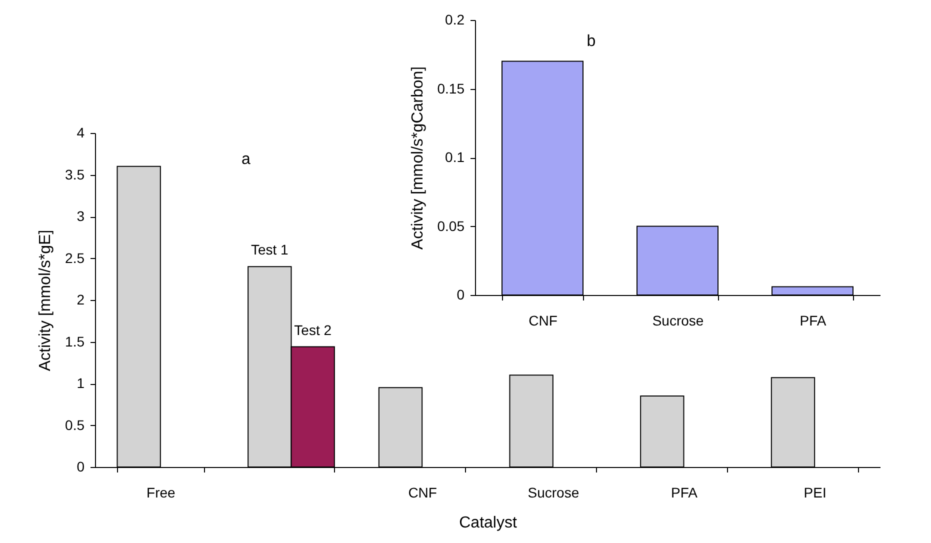  What do you see at coordinates (75, 341) in the screenshot?
I see `y-tick-label: 1.5` at bounding box center [75, 341].